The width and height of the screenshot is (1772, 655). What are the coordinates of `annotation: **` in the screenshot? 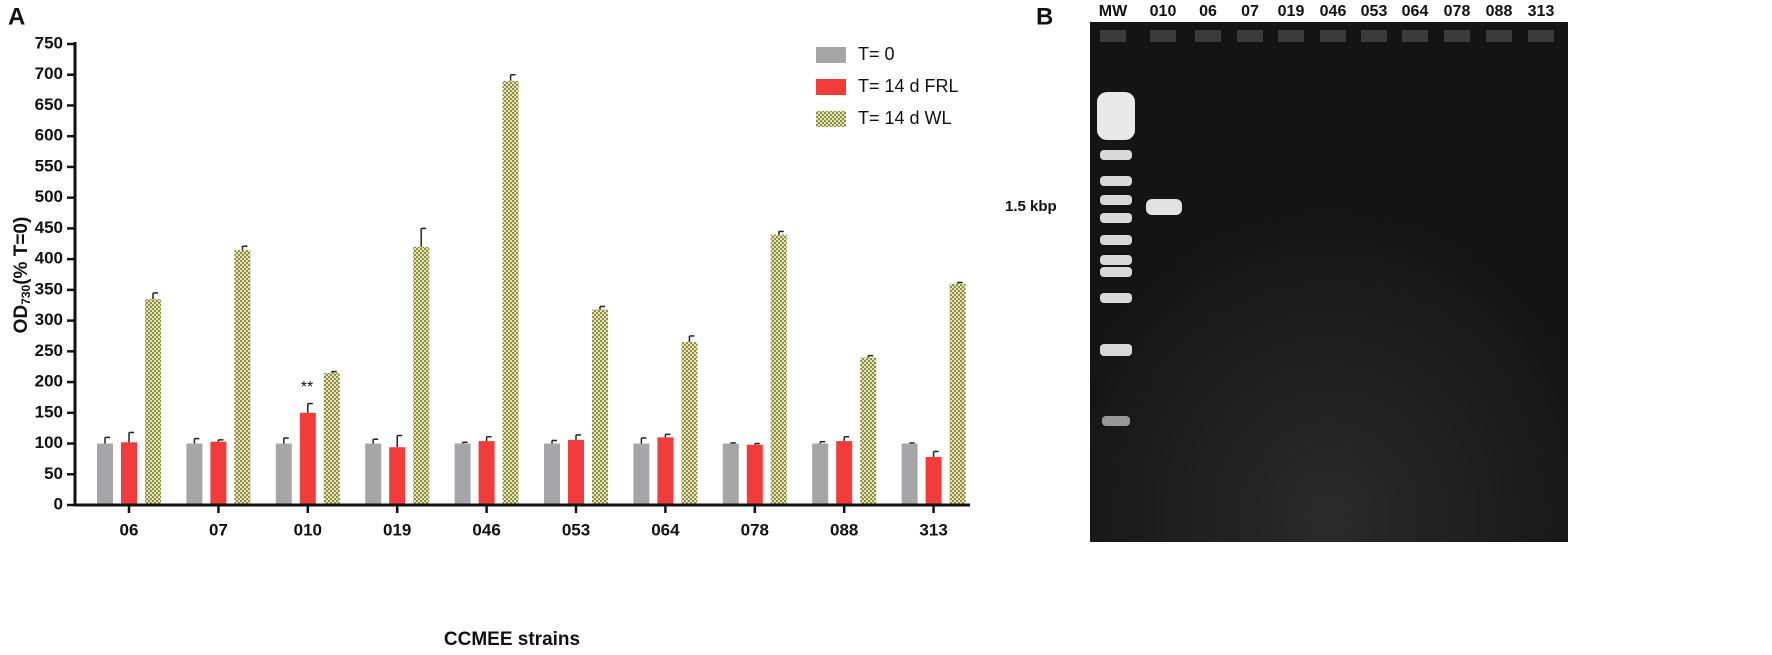 It's located at (307, 387).